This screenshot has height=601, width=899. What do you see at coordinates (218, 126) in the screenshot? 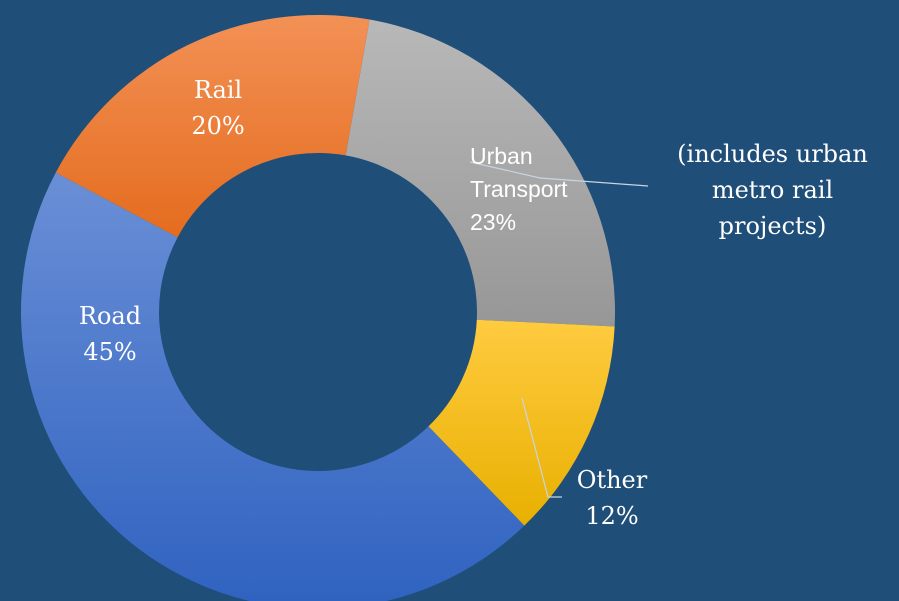
I see `value-label: 20%` at bounding box center [218, 126].